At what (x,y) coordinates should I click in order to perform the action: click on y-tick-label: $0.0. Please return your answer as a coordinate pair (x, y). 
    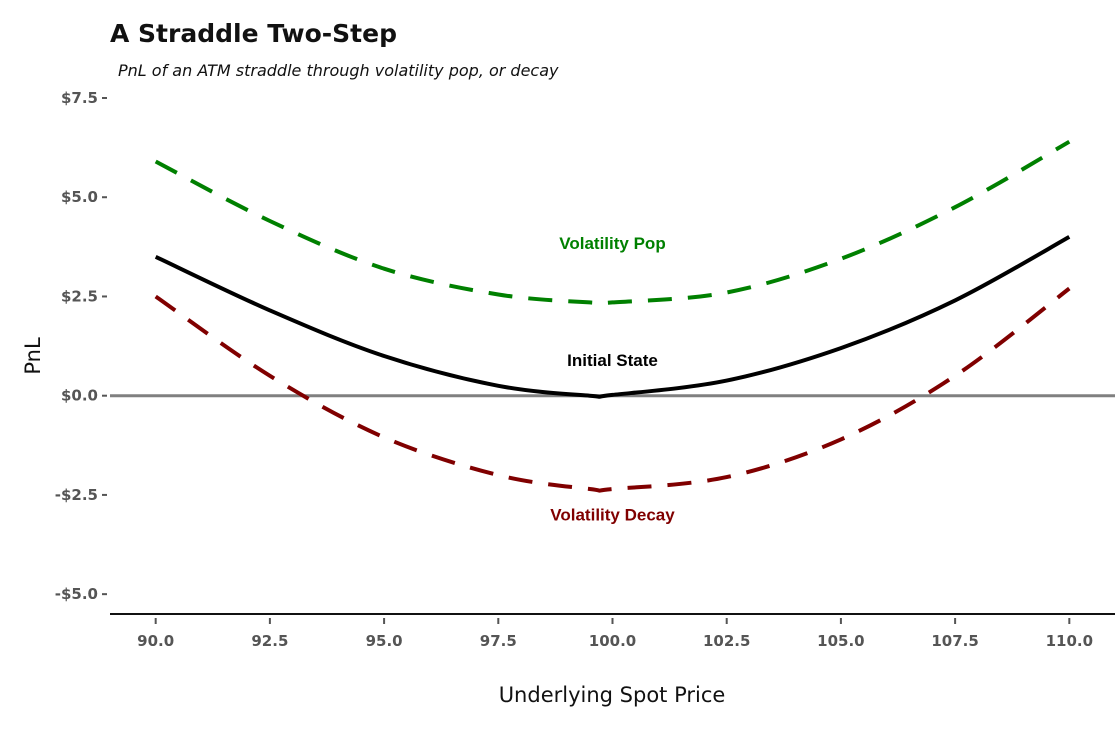
    Looking at the image, I should click on (79, 396).